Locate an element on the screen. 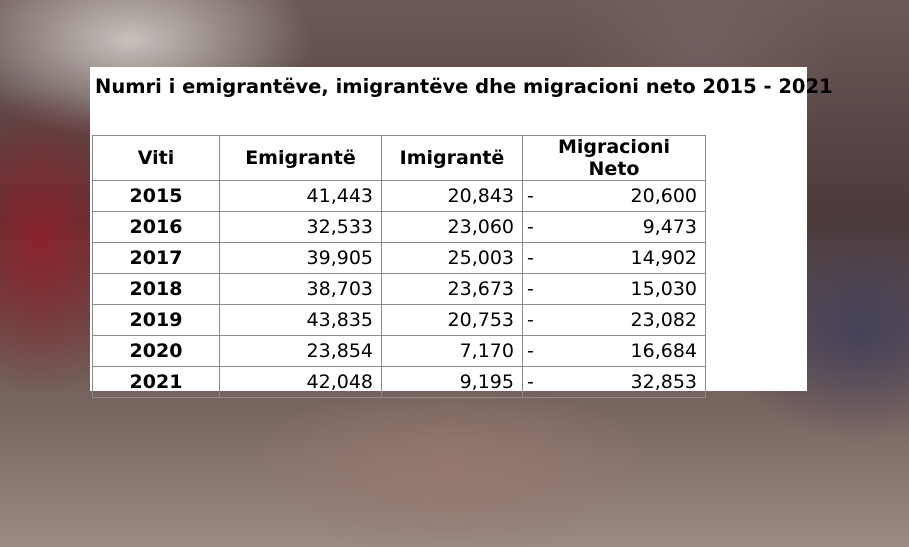 The width and height of the screenshot is (909, 547). year-cell: 2015 is located at coordinates (156, 196).